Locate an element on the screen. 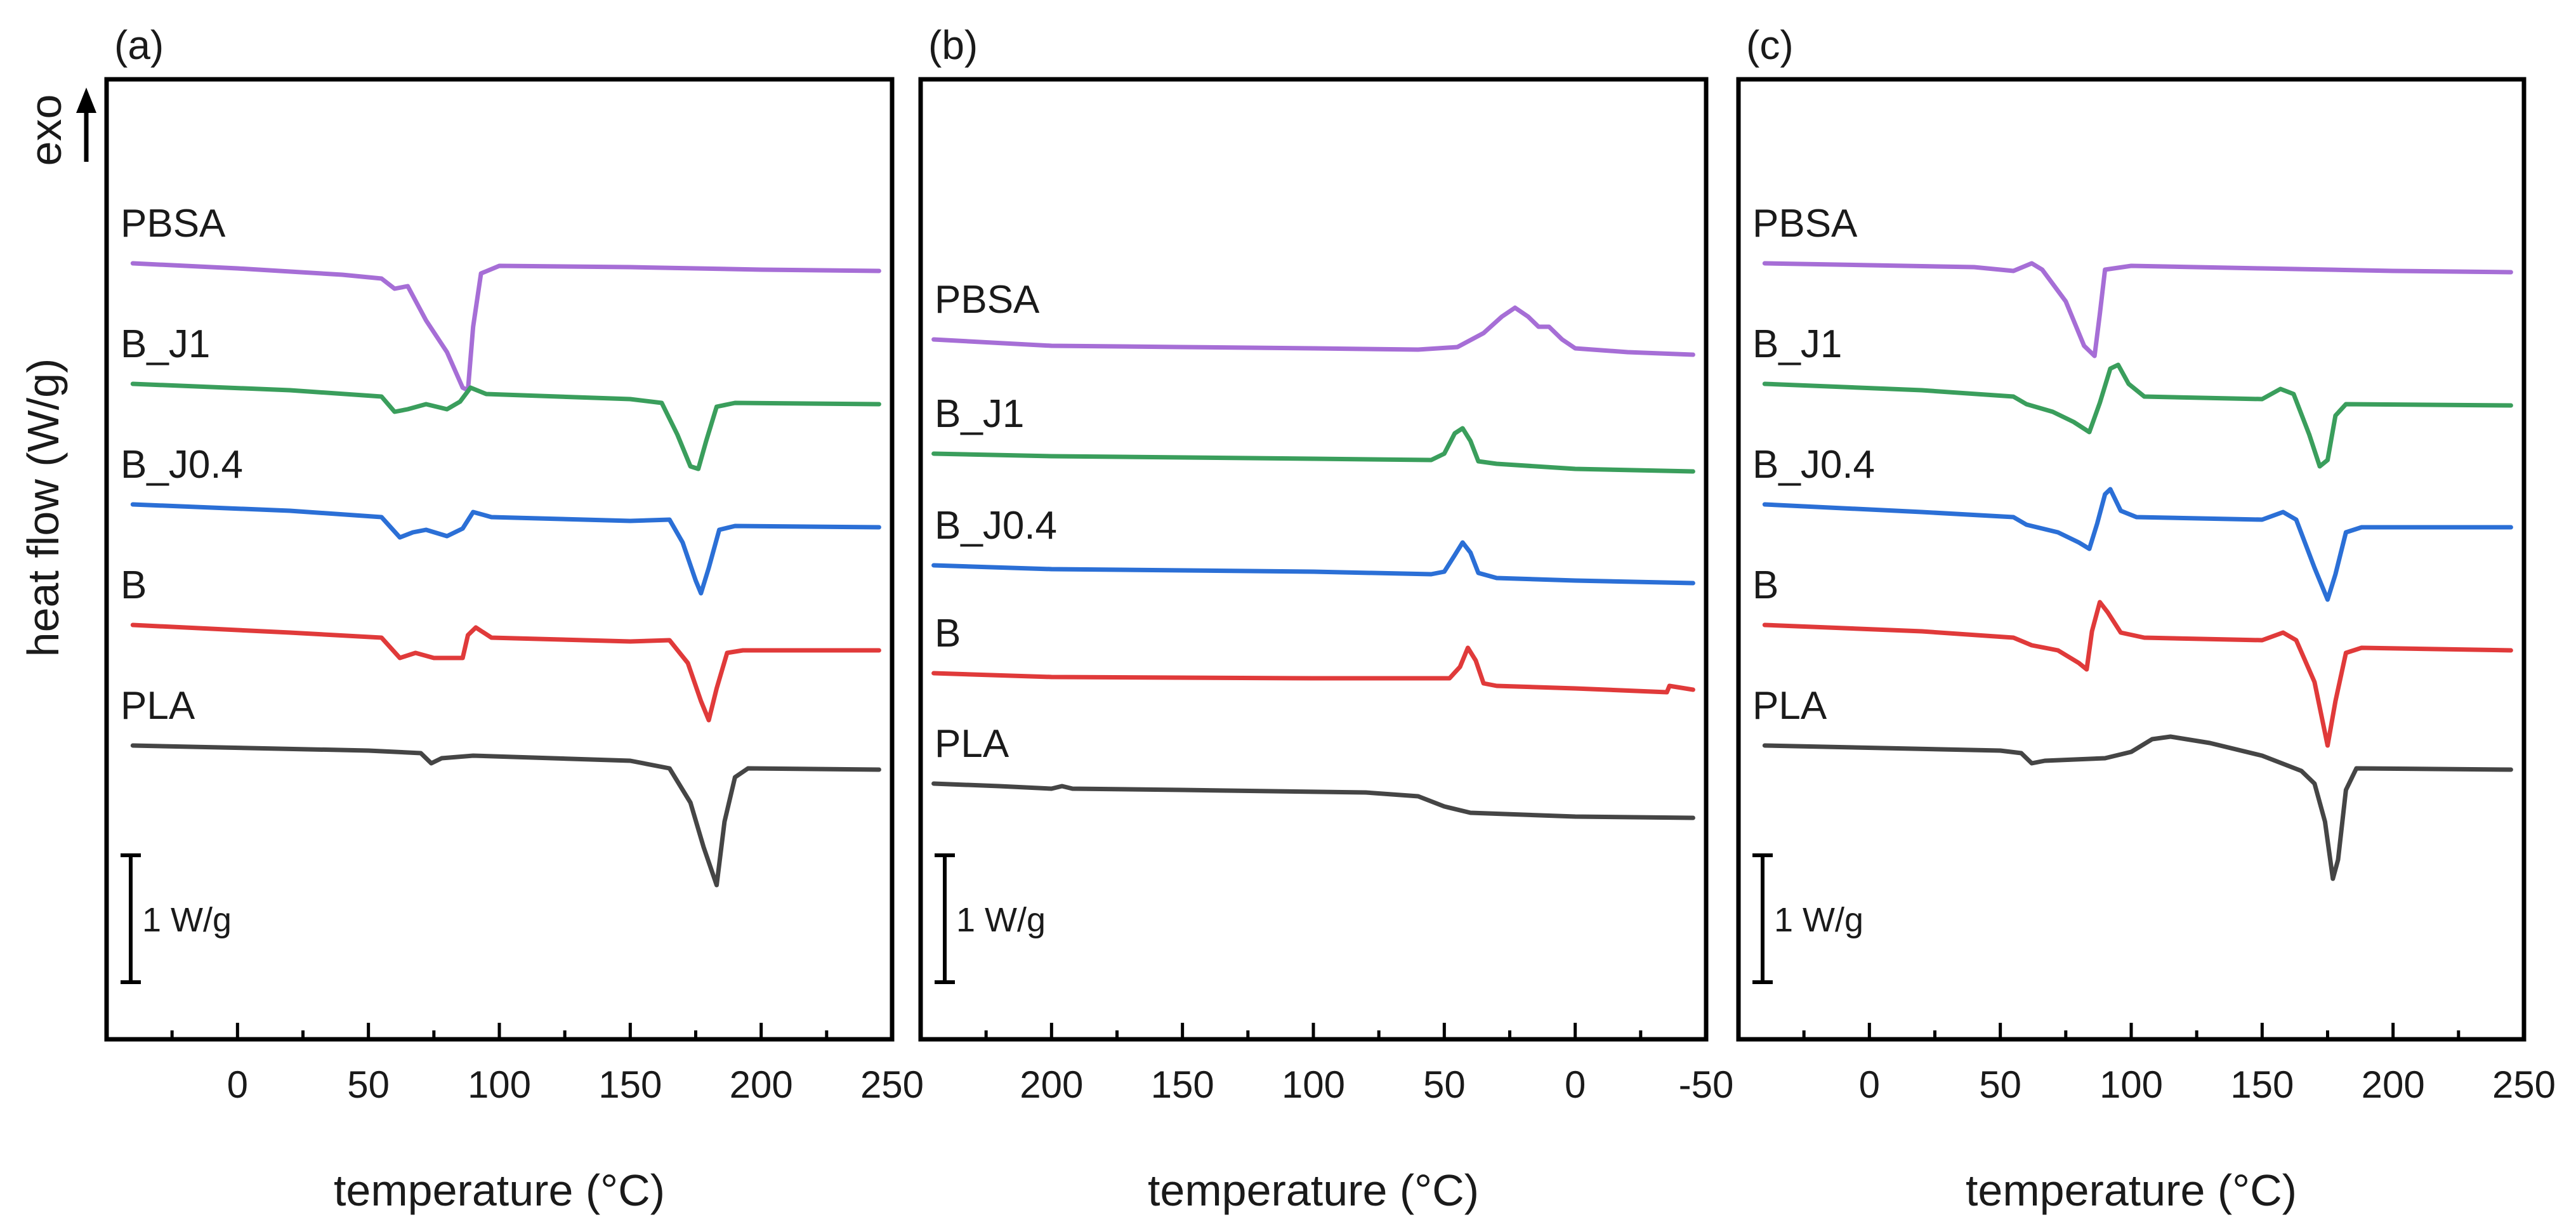 This screenshot has height=1229, width=2576. y-axis-title: heat flow (W/g) is located at coordinates (43, 507).